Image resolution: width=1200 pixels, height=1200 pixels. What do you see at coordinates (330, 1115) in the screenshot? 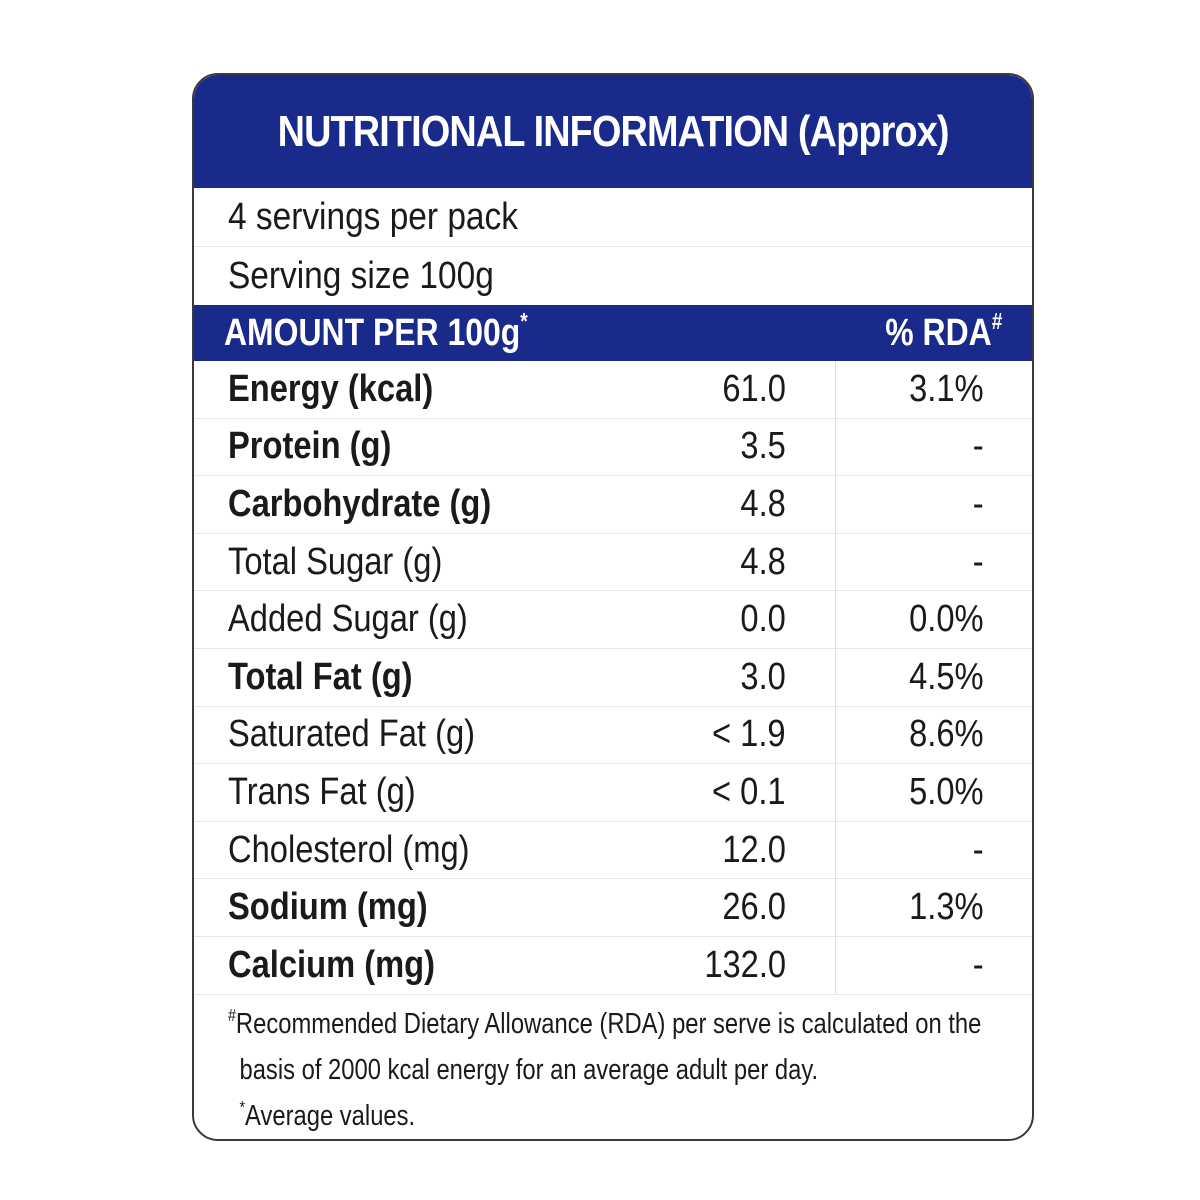
I see `average-footnote-text: Average values.` at bounding box center [330, 1115].